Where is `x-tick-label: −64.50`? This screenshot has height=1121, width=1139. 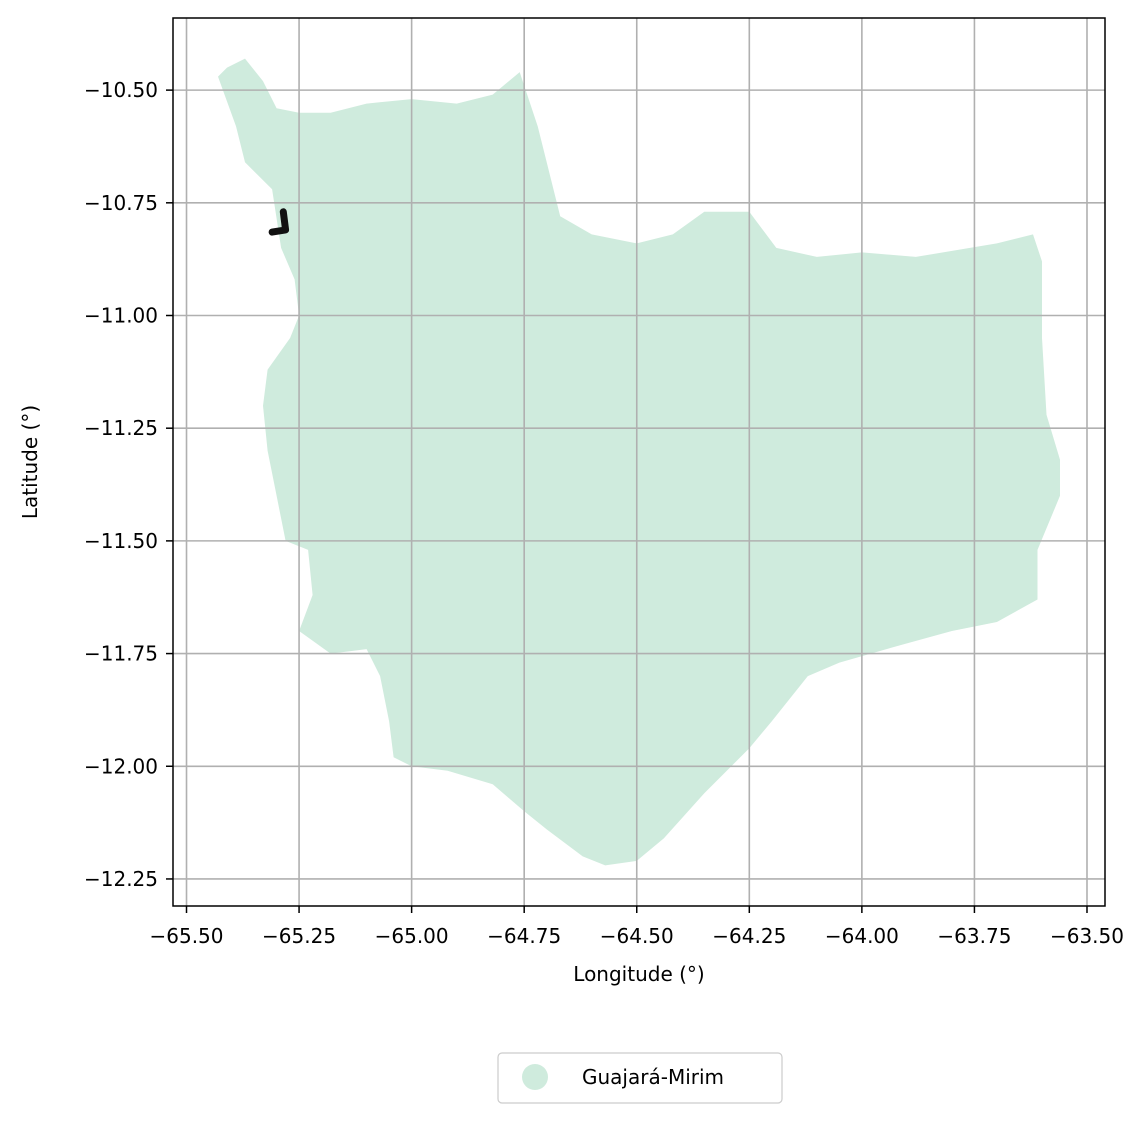 x-tick-label: −64.50 is located at coordinates (637, 936).